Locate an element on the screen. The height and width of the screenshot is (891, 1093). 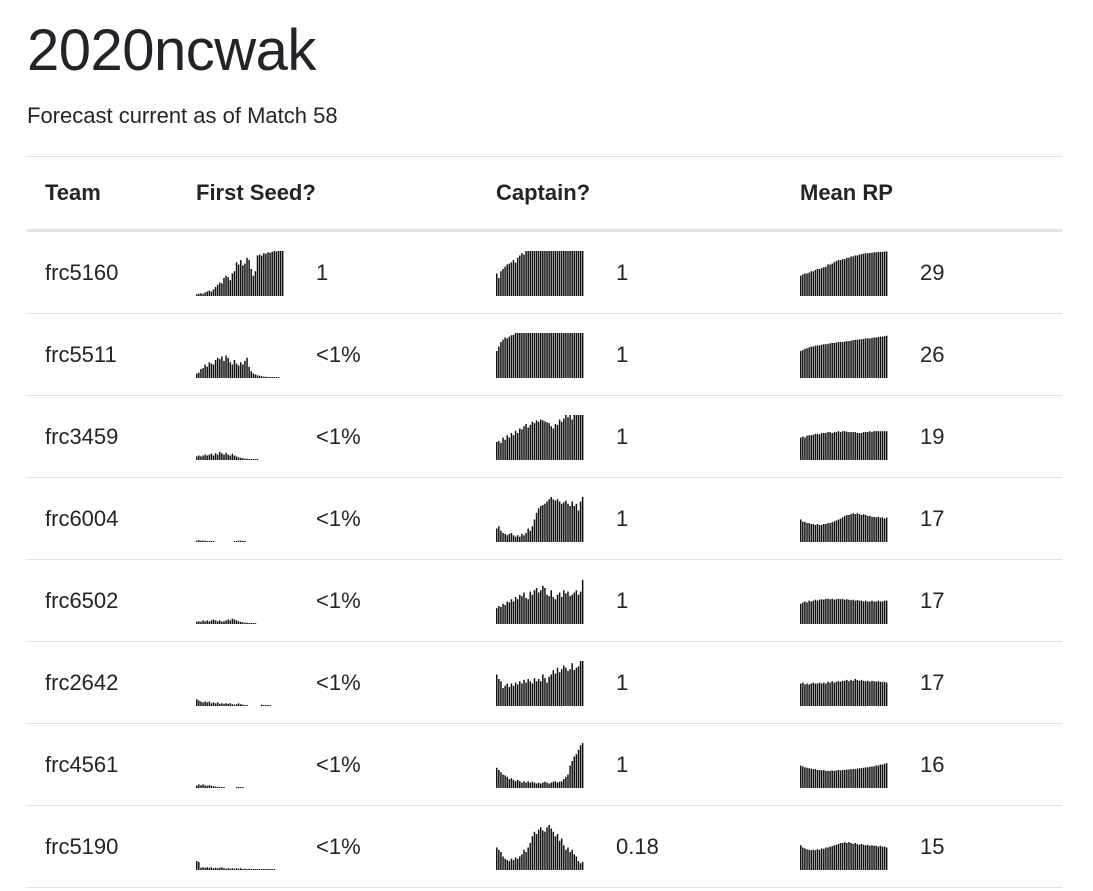
team-cell: frc5190 is located at coordinates (102, 846).